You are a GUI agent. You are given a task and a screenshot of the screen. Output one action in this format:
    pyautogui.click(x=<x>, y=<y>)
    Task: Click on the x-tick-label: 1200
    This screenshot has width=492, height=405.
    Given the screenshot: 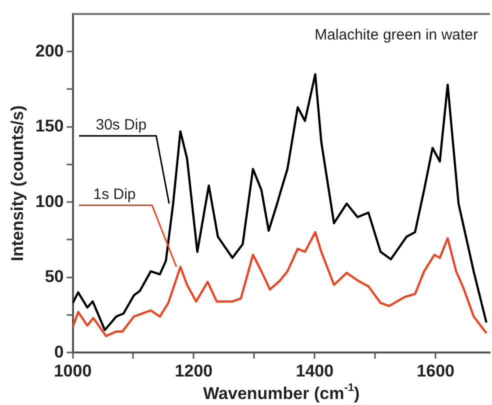 What is the action you would take?
    pyautogui.click(x=193, y=370)
    